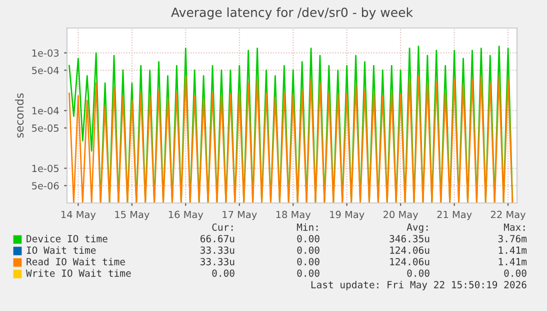  Describe the element at coordinates (512, 238) in the screenshot. I see `text: 3.76m` at that location.